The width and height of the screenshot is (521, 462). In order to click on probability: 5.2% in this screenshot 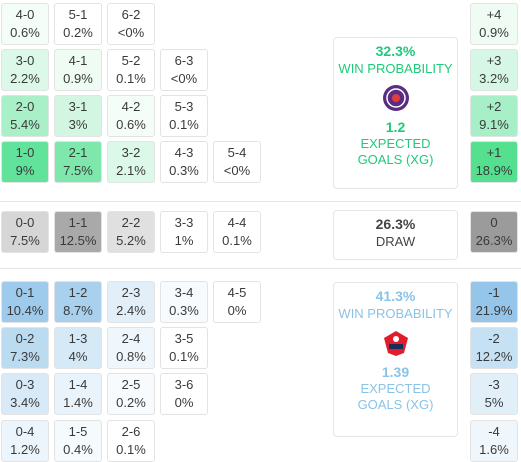, I will do `click(131, 240)`.